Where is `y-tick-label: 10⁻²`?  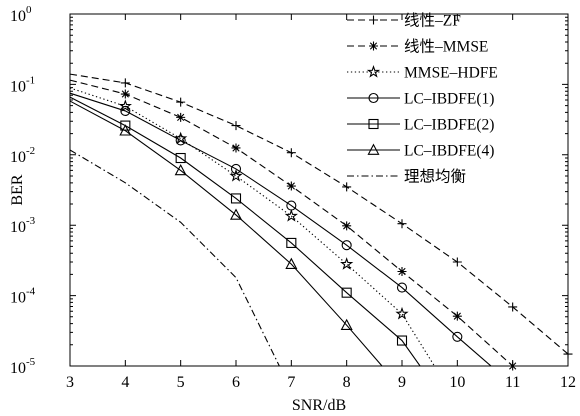
y-tick-label: 10⁻² is located at coordinates (22, 155).